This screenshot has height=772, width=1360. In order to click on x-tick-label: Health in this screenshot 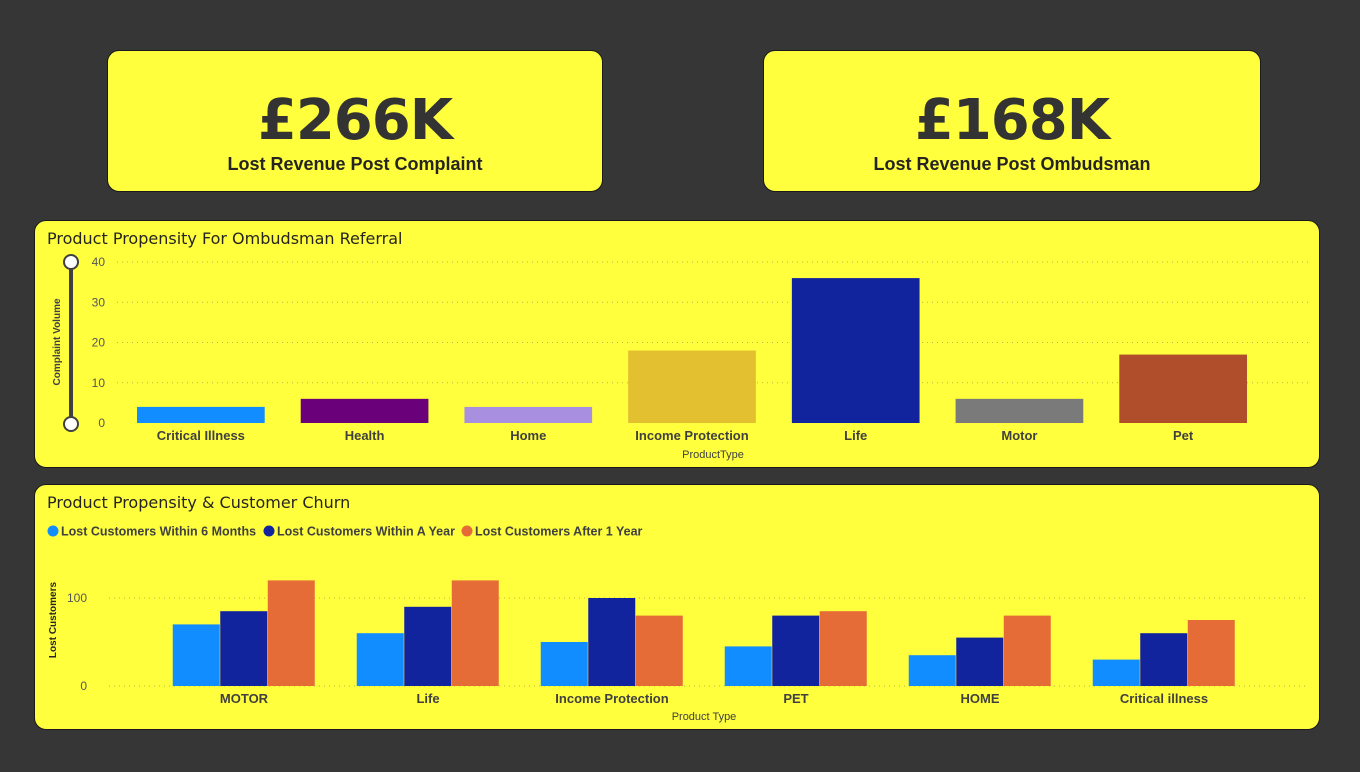, I will do `click(365, 435)`.